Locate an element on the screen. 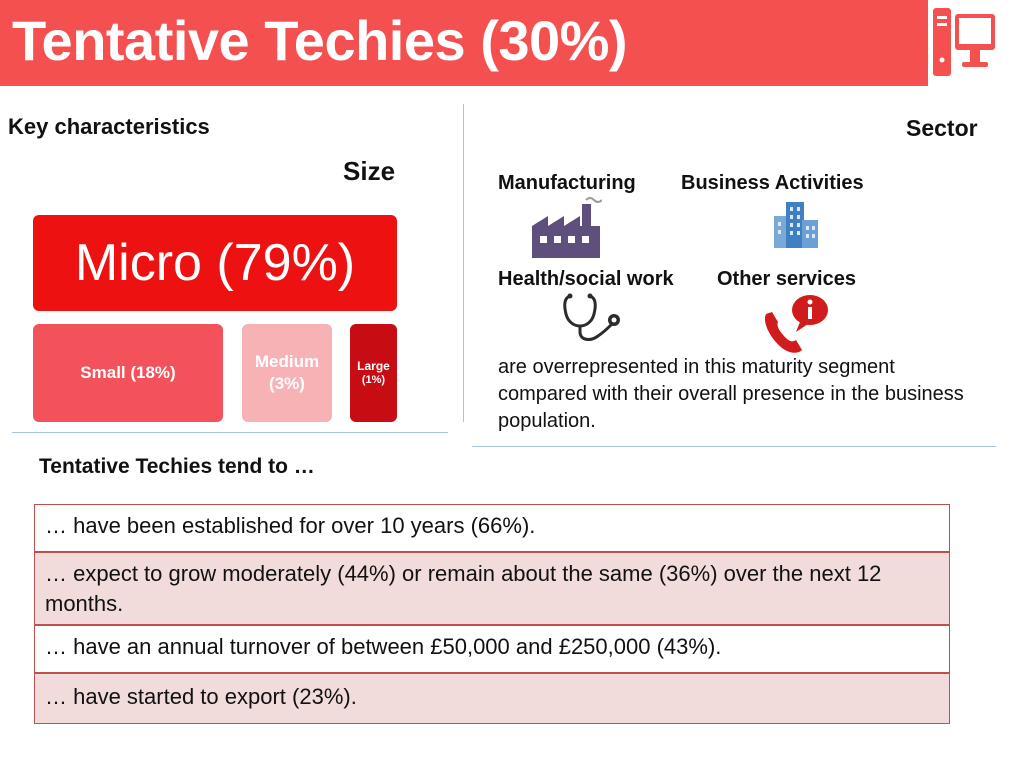 This screenshot has width=1024, height=768. sector-manufacturing: Manufacturing is located at coordinates (567, 183).